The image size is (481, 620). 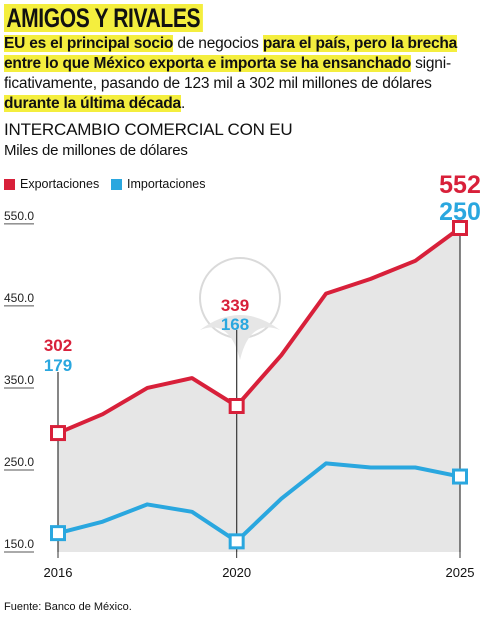 I want to click on y-tick-label: 450.0, so click(x=19, y=298).